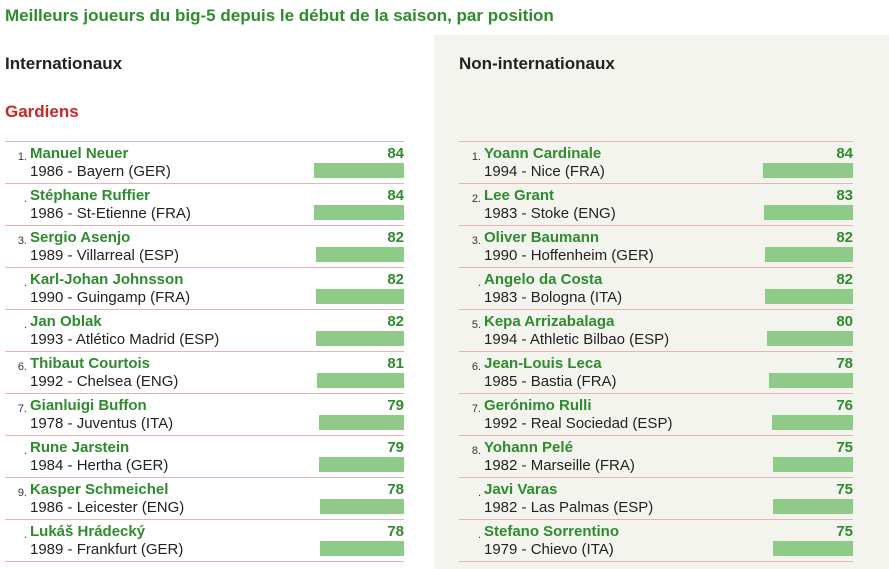 The image size is (889, 569). Describe the element at coordinates (656, 289) in the screenshot. I see `non-internationals-row: . Angelo da Costa 1983 - Bologna (ITA) 82` at that location.